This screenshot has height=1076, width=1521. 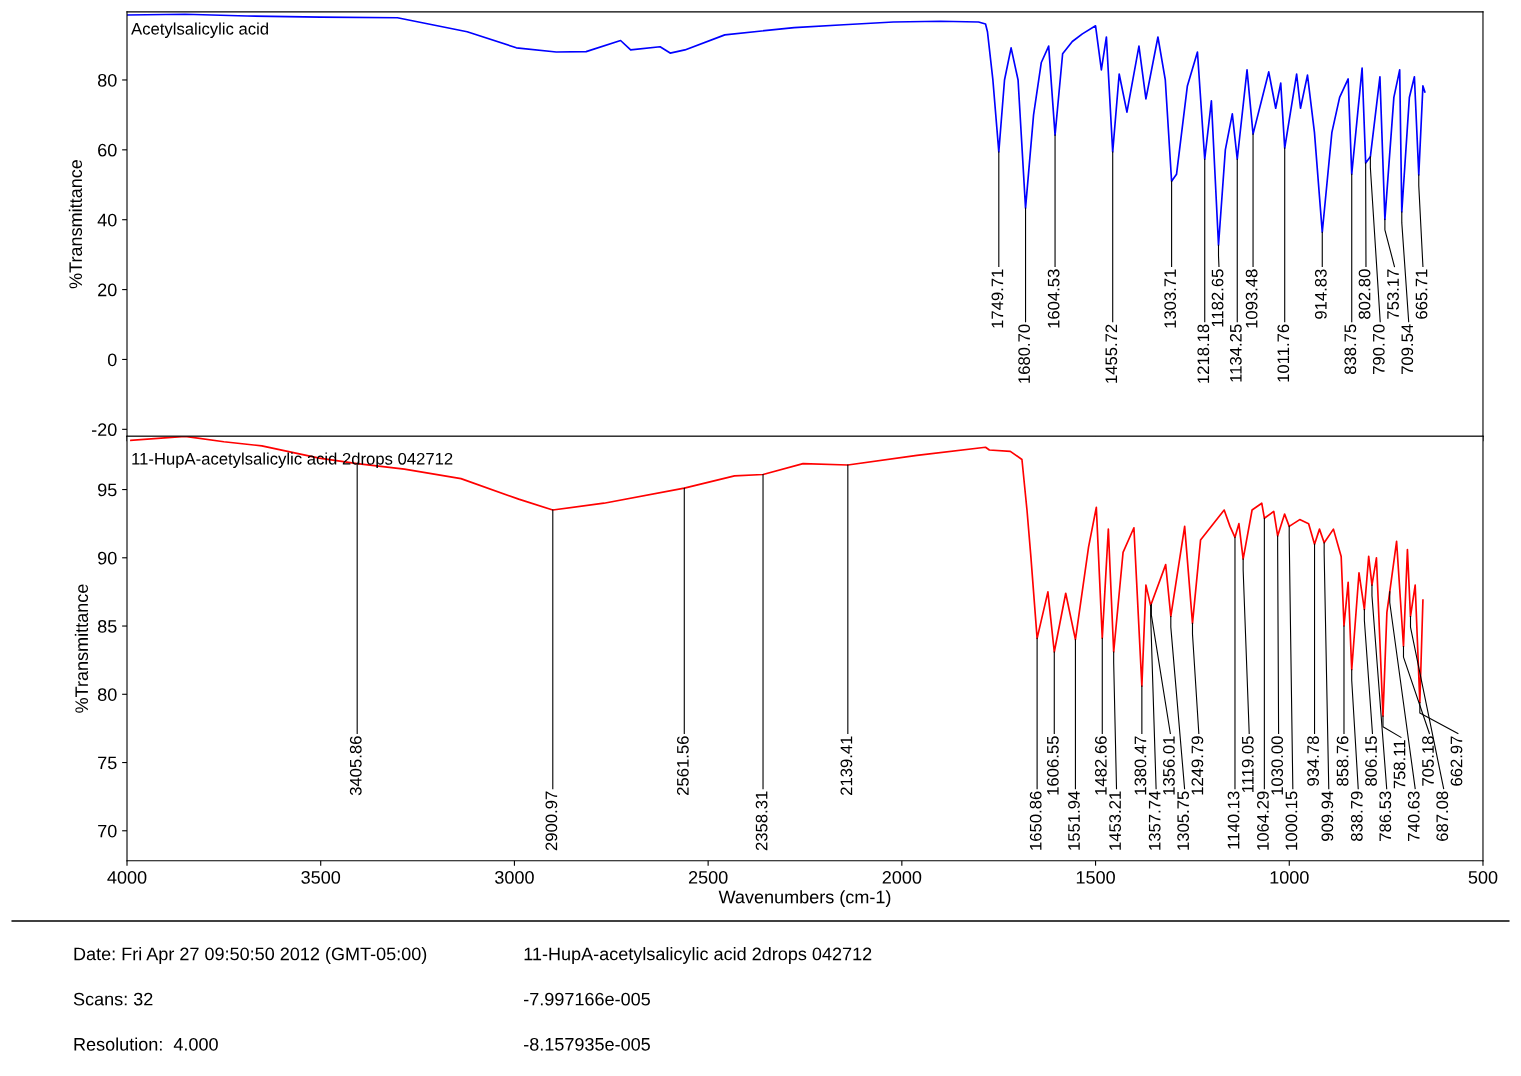 I want to click on y-tick-label: -20, so click(x=104, y=430).